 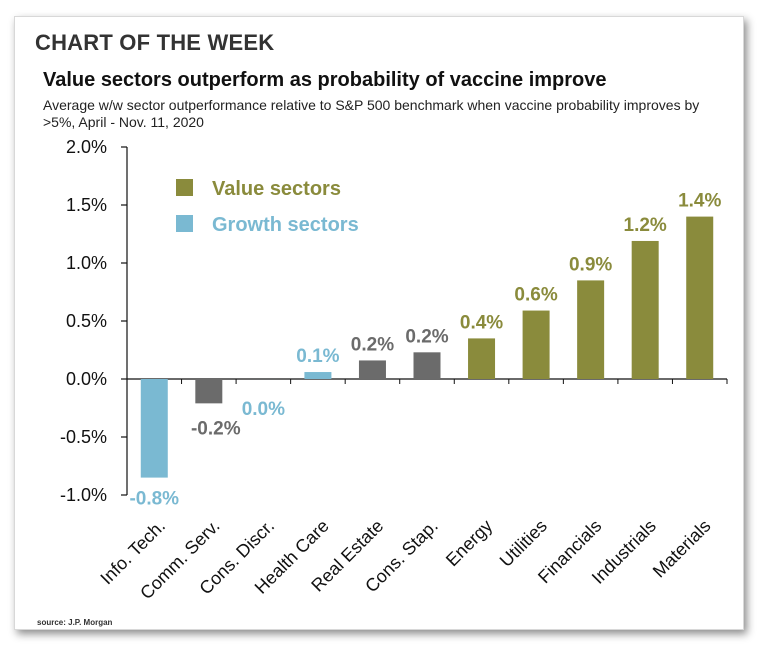 What do you see at coordinates (154, 499) in the screenshot?
I see `data-label: -0.8%` at bounding box center [154, 499].